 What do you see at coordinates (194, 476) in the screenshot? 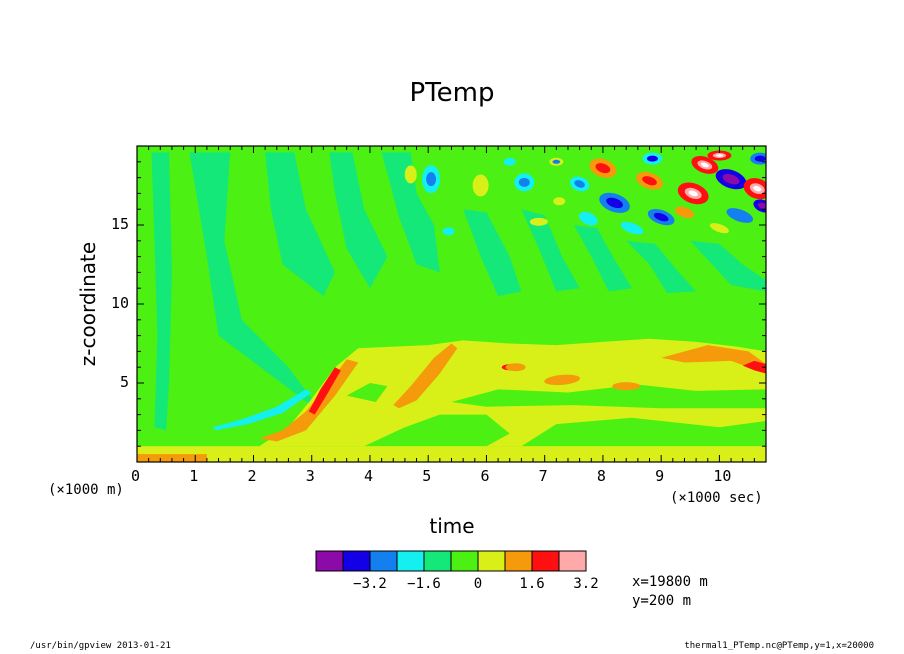
I see `x-tick-label: 1` at bounding box center [194, 476].